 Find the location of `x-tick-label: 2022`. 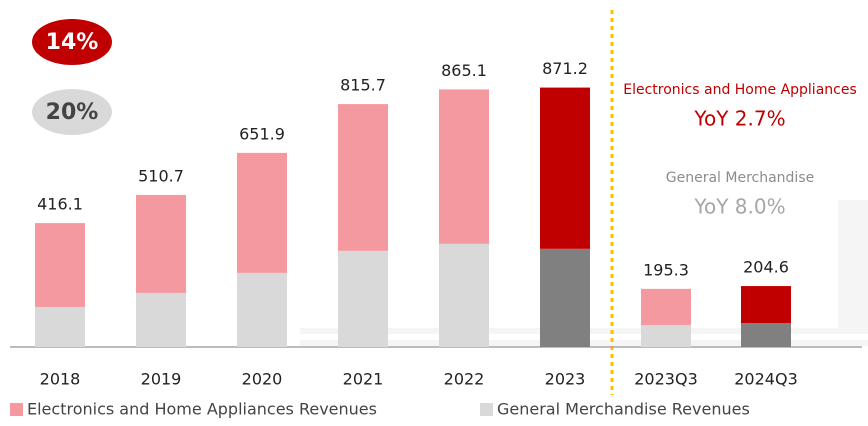

x-tick-label: 2022 is located at coordinates (464, 379).